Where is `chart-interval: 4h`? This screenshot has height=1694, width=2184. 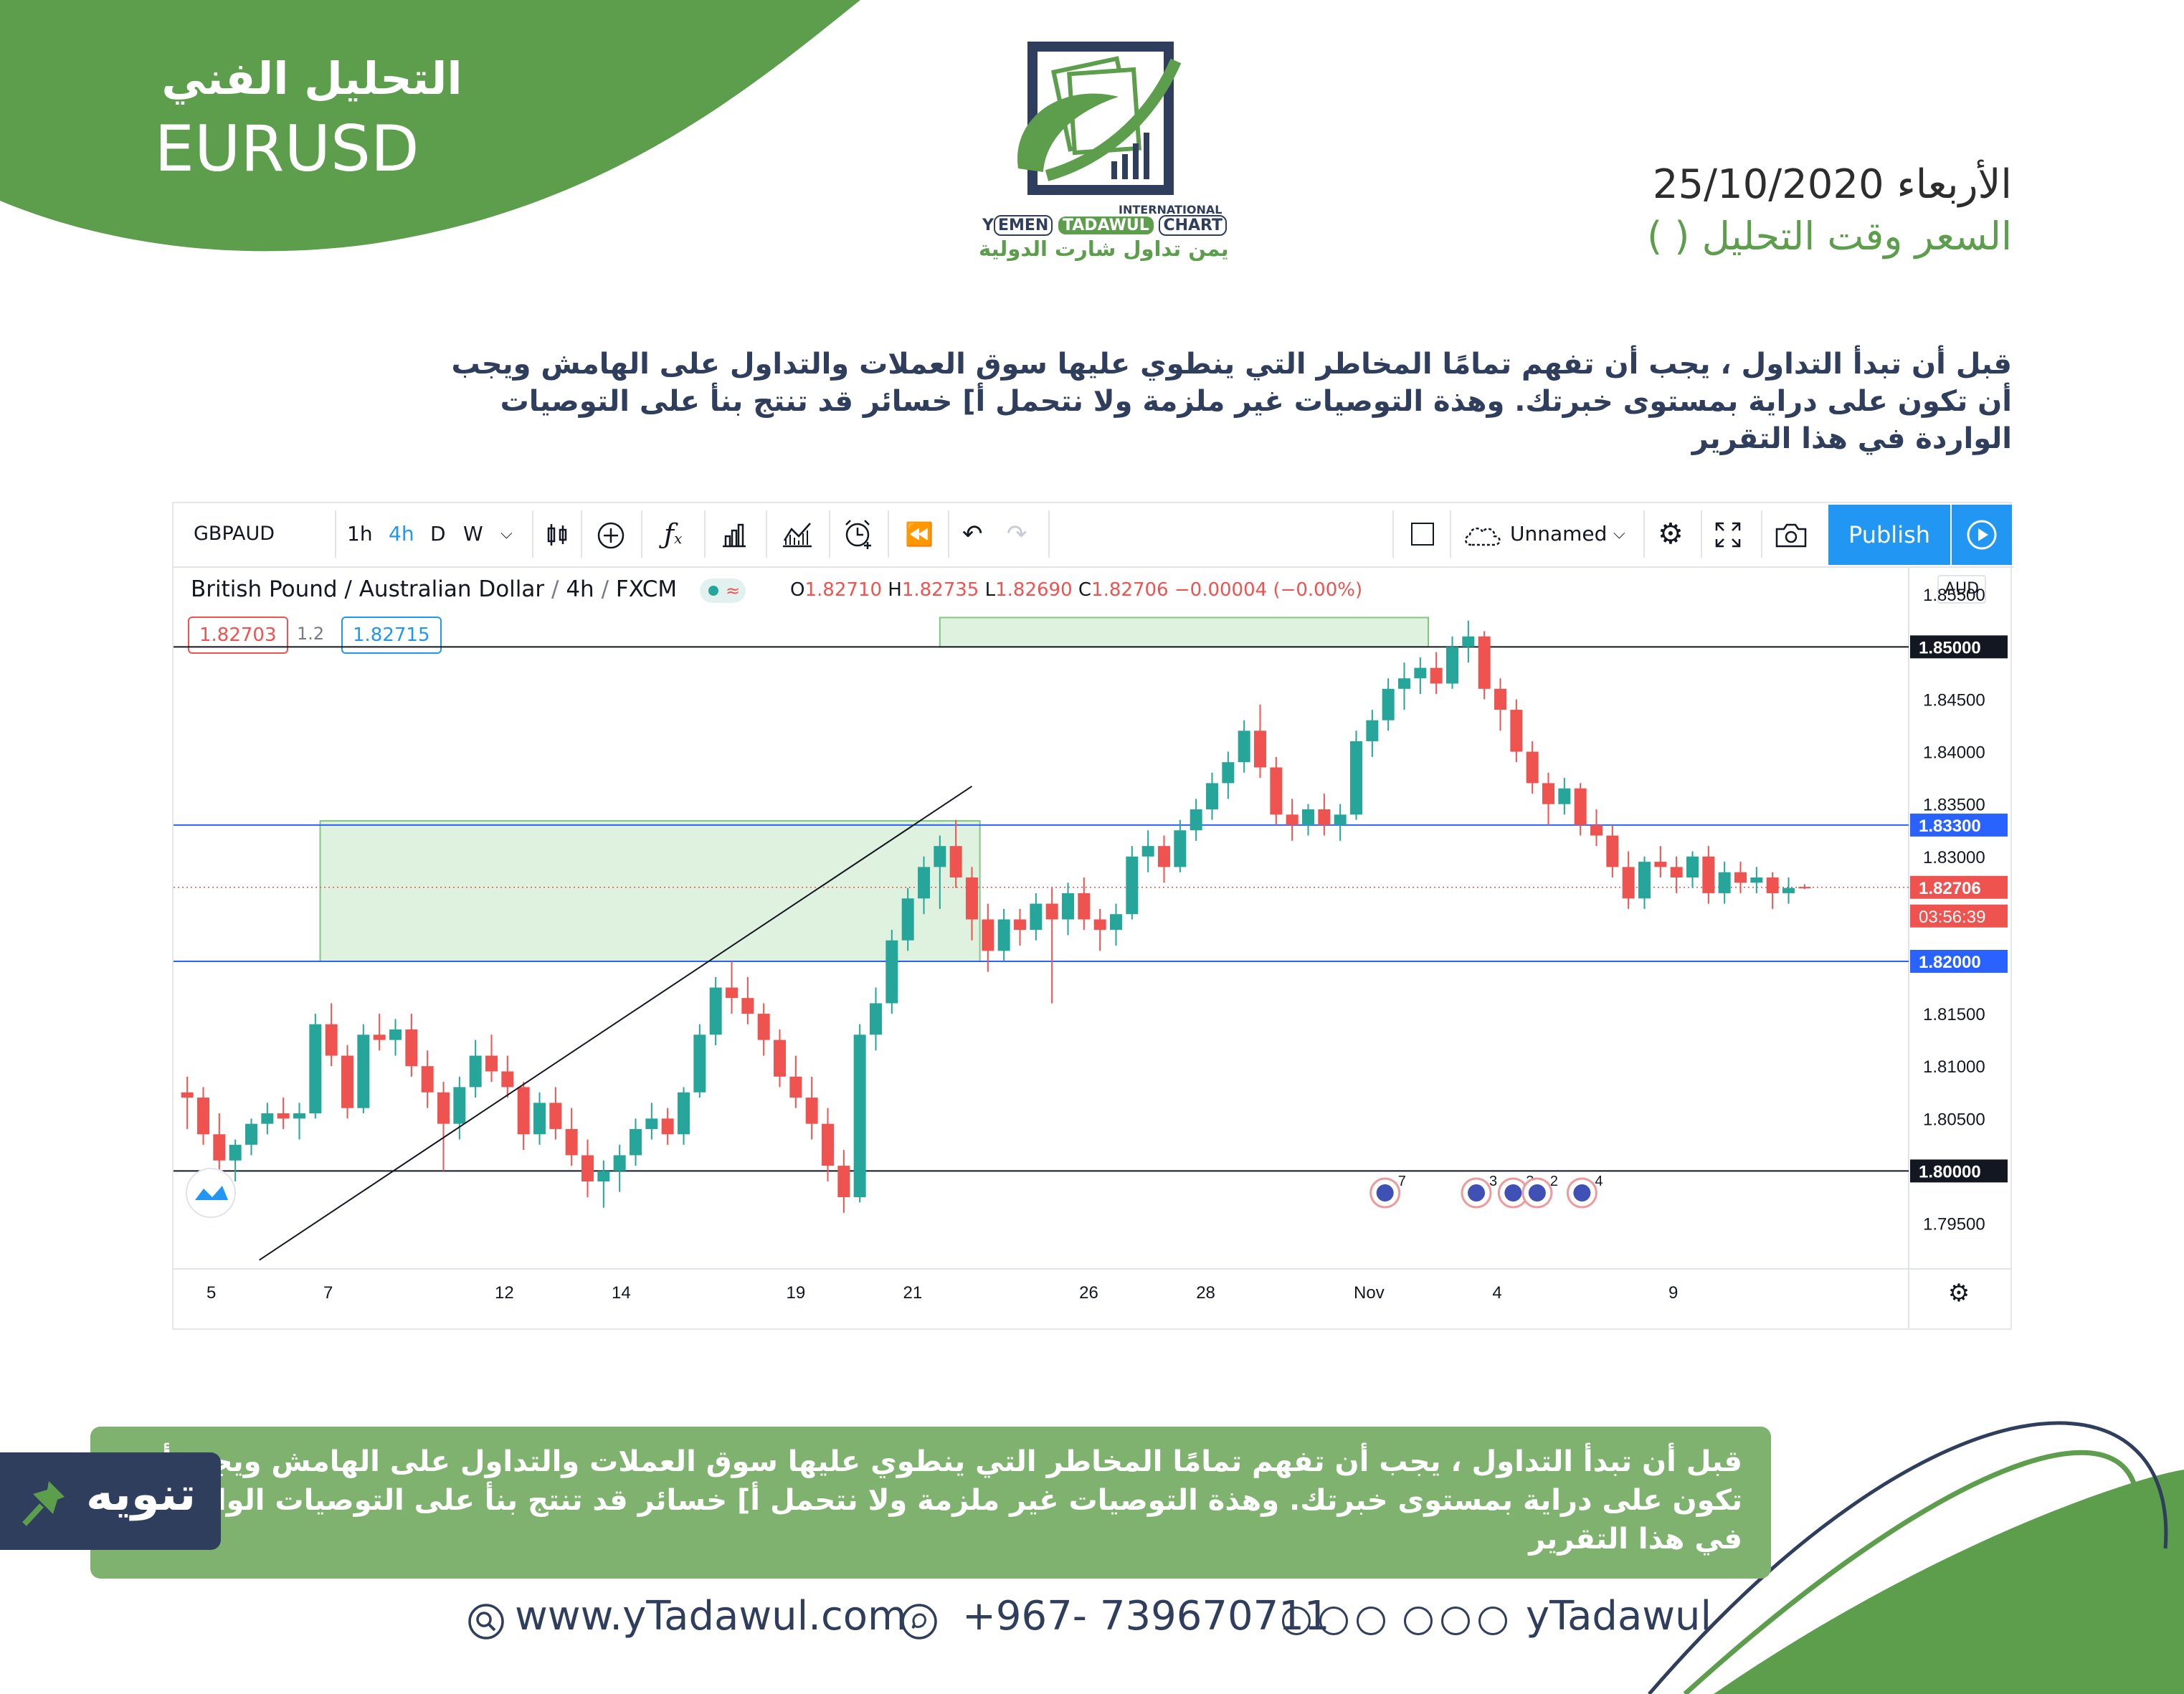 chart-interval: 4h is located at coordinates (580, 589).